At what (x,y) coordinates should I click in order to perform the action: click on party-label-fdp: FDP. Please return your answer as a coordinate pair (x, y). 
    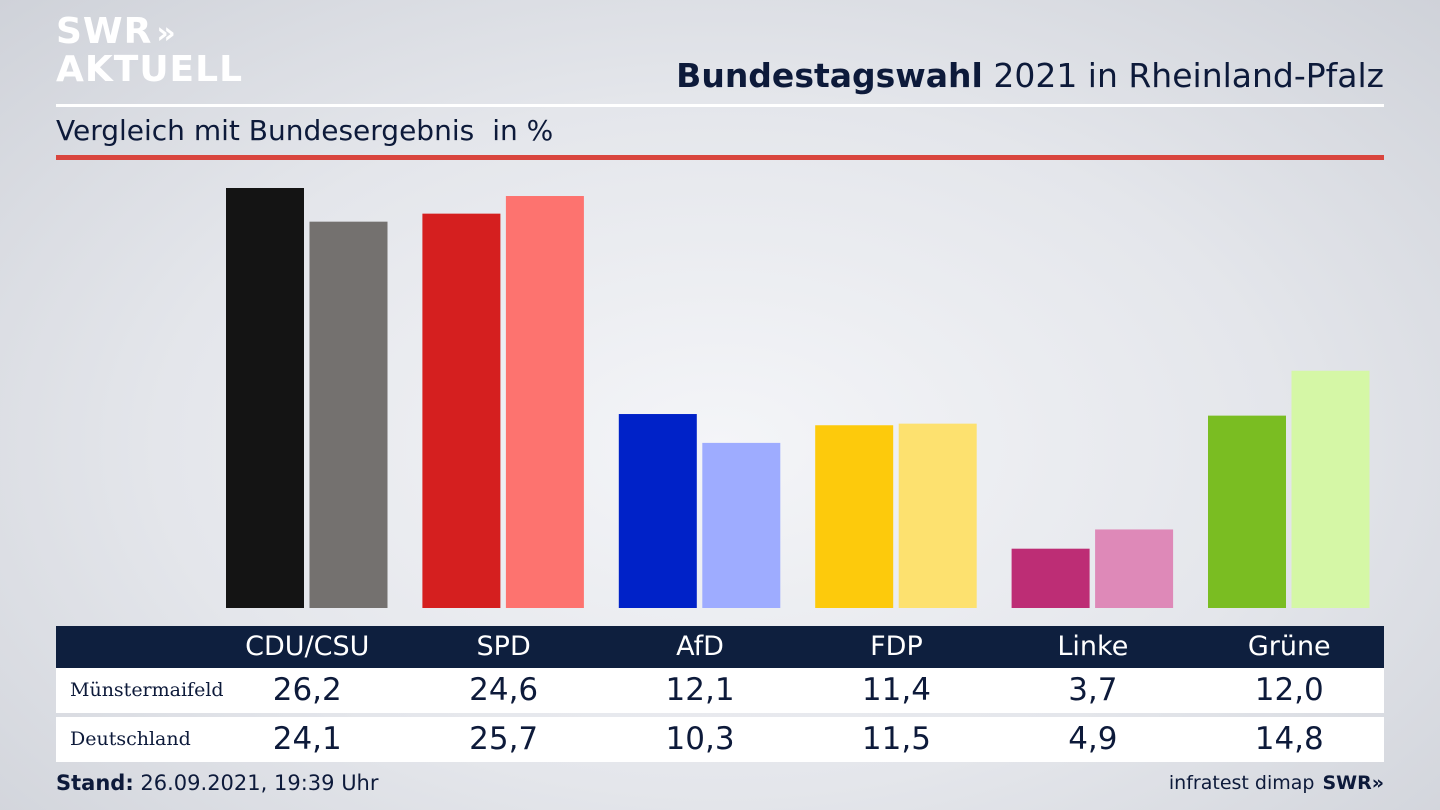
    Looking at the image, I should click on (896, 646).